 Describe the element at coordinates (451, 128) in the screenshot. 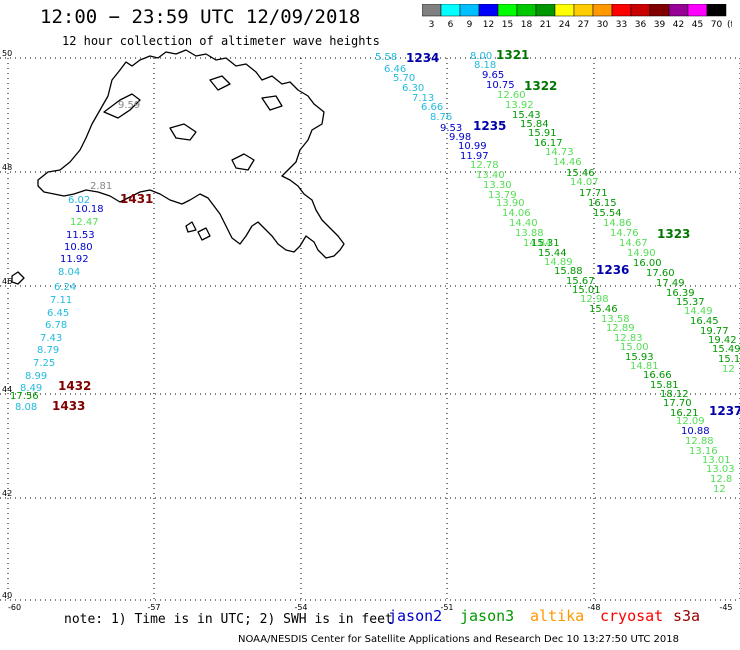

I see `wave-height-value: 9.53` at that location.